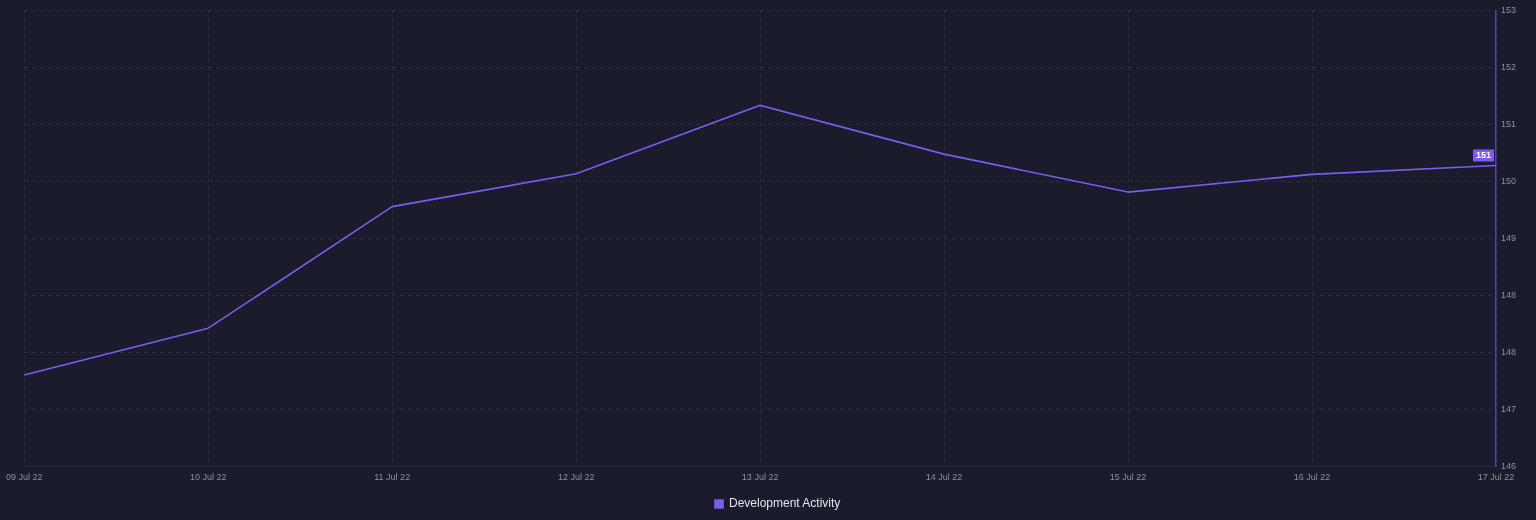 Image resolution: width=1536 pixels, height=520 pixels. Describe the element at coordinates (1312, 477) in the screenshot. I see `x-tick-label: 16 Jul 22` at that location.